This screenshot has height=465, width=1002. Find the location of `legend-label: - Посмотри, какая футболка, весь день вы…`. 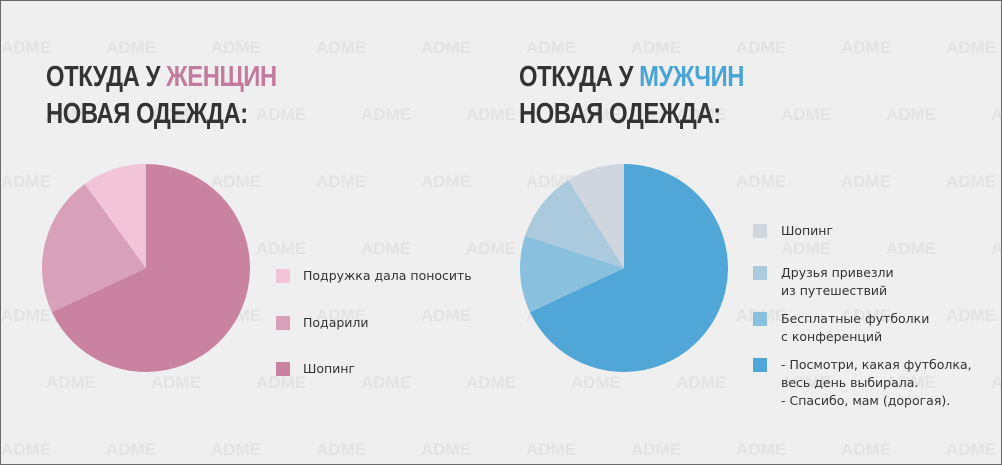

legend-label: - Посмотри, какая футболка, весь день вы… is located at coordinates (876, 382).